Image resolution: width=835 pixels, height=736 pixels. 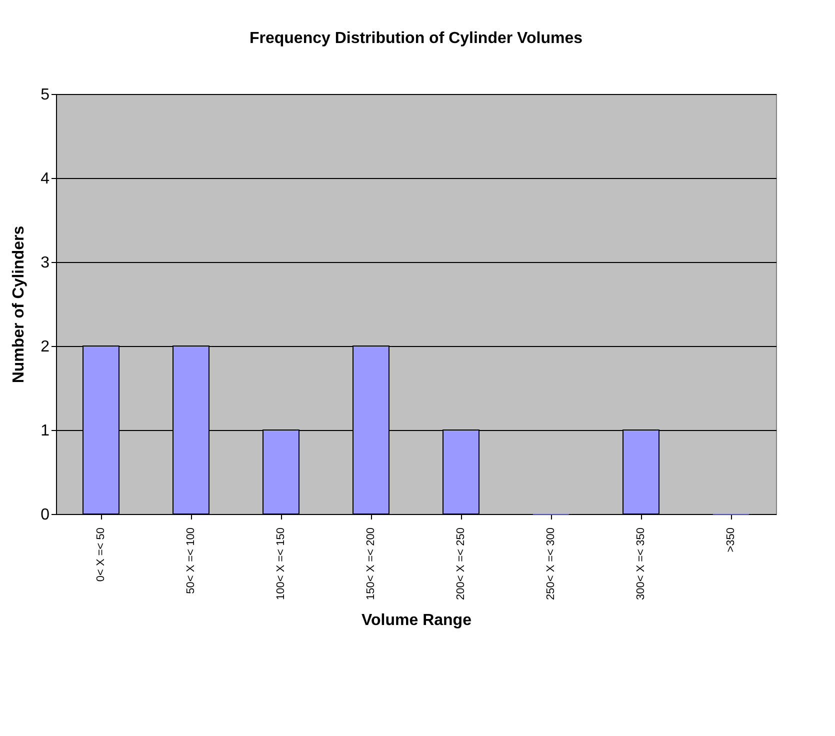 I want to click on x-tick-label: 50< X =< 100, so click(x=191, y=561).